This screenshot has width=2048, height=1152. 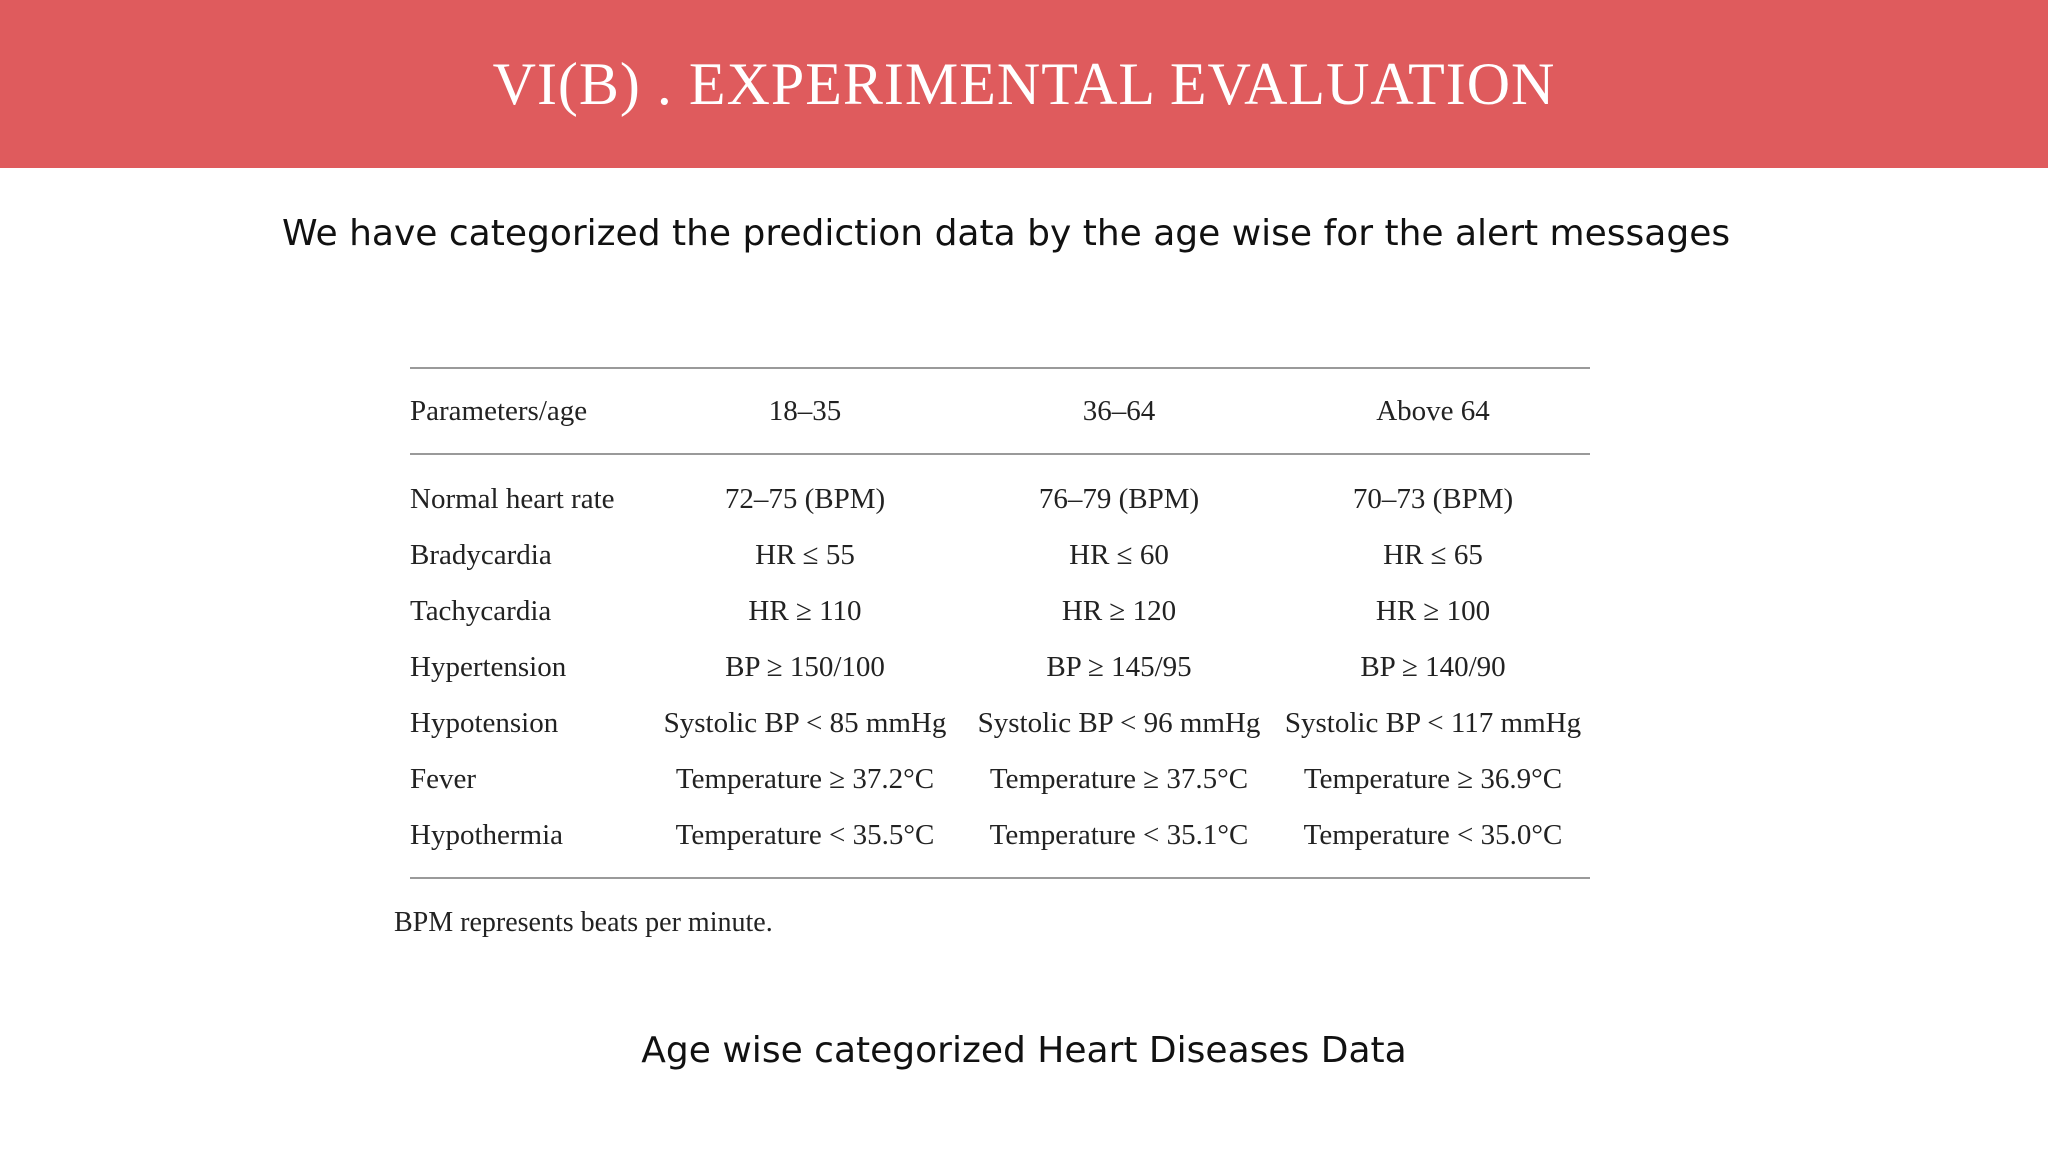 What do you see at coordinates (484, 722) in the screenshot?
I see `parameter-cell: Hypotension` at bounding box center [484, 722].